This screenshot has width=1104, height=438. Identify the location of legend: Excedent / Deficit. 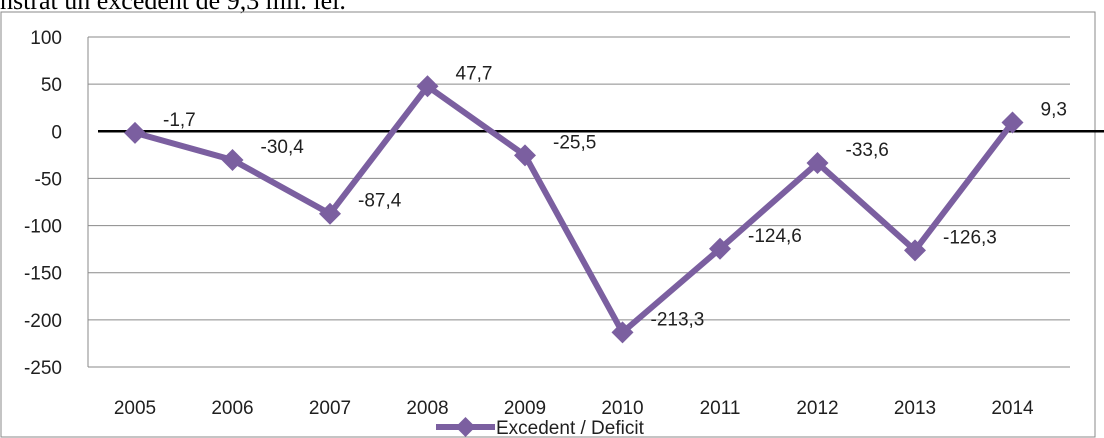
(540, 427).